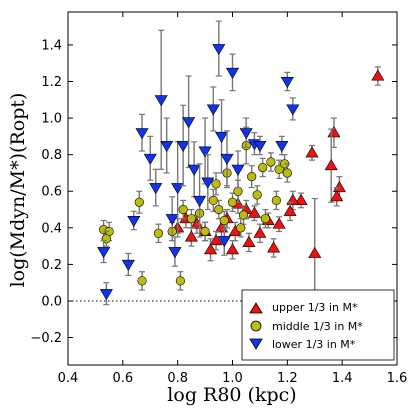 This screenshot has width=415, height=415. What do you see at coordinates (51, 192) in the screenshot?
I see `y-tick-label: 0.6` at bounding box center [51, 192].